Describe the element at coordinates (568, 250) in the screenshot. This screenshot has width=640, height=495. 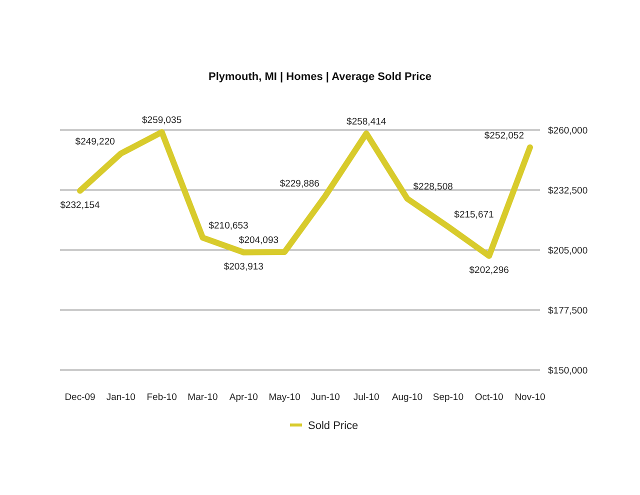
I see `y-tick-label: $205,000` at that location.